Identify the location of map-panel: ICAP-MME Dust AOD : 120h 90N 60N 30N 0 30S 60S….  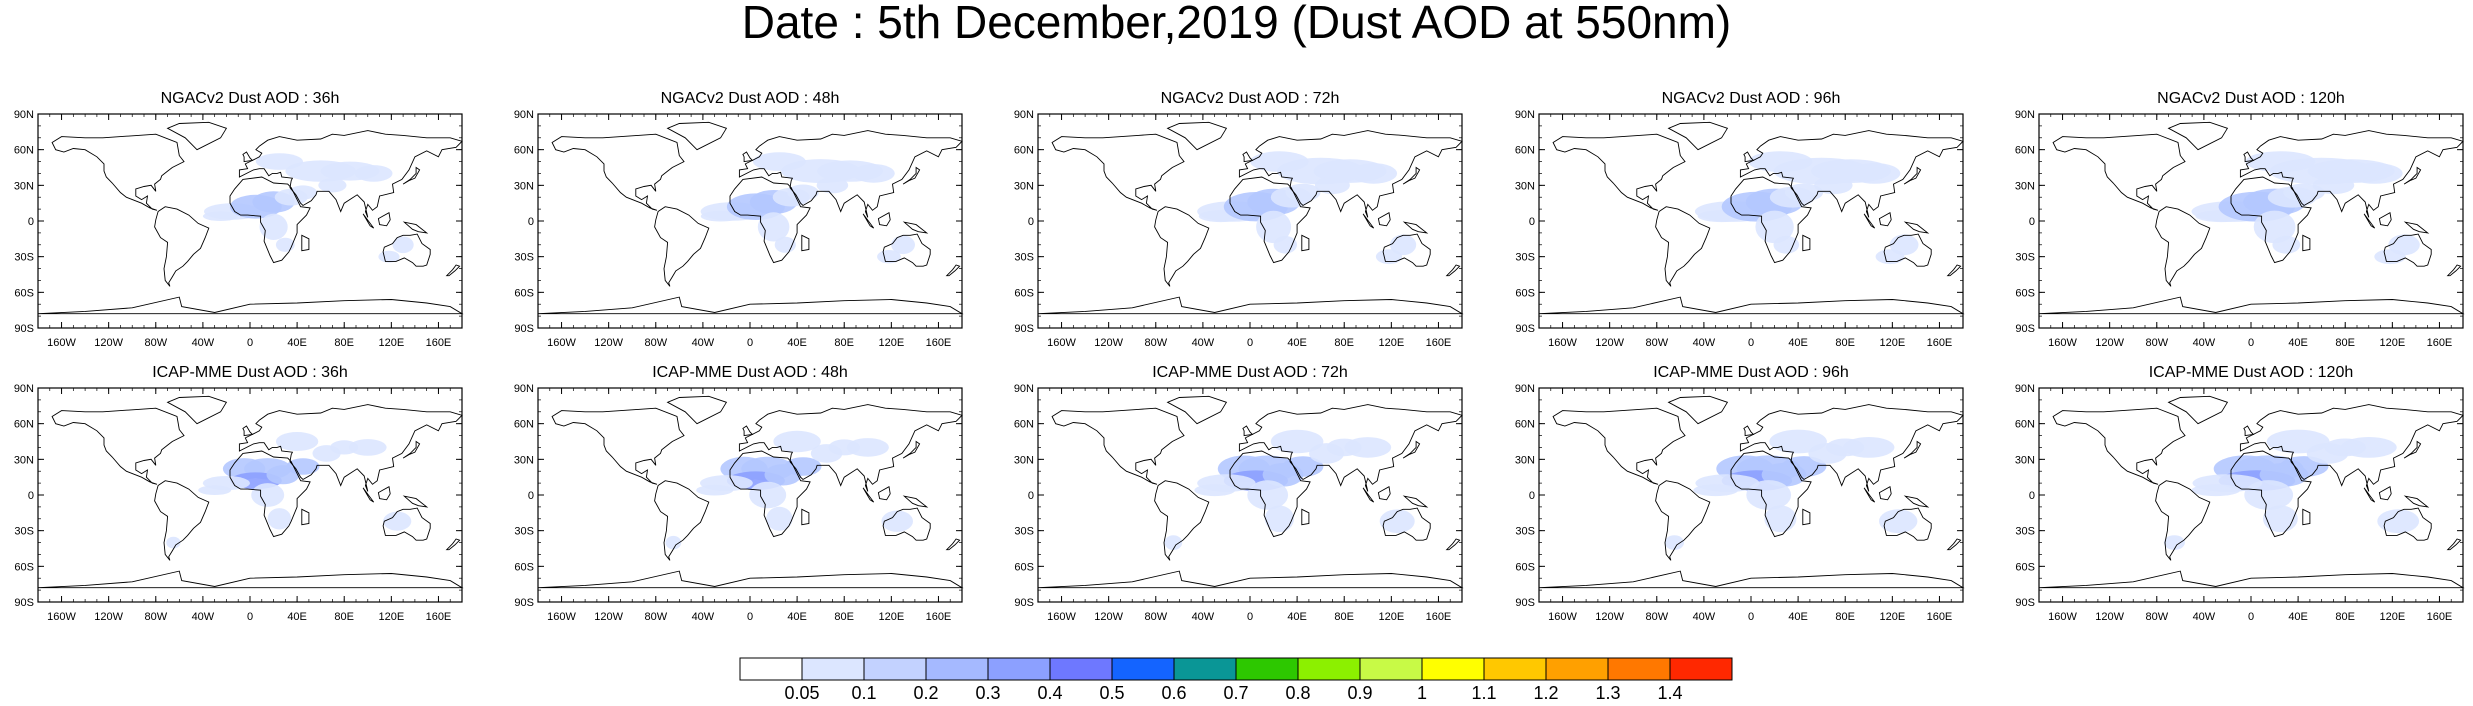
(2244, 506).